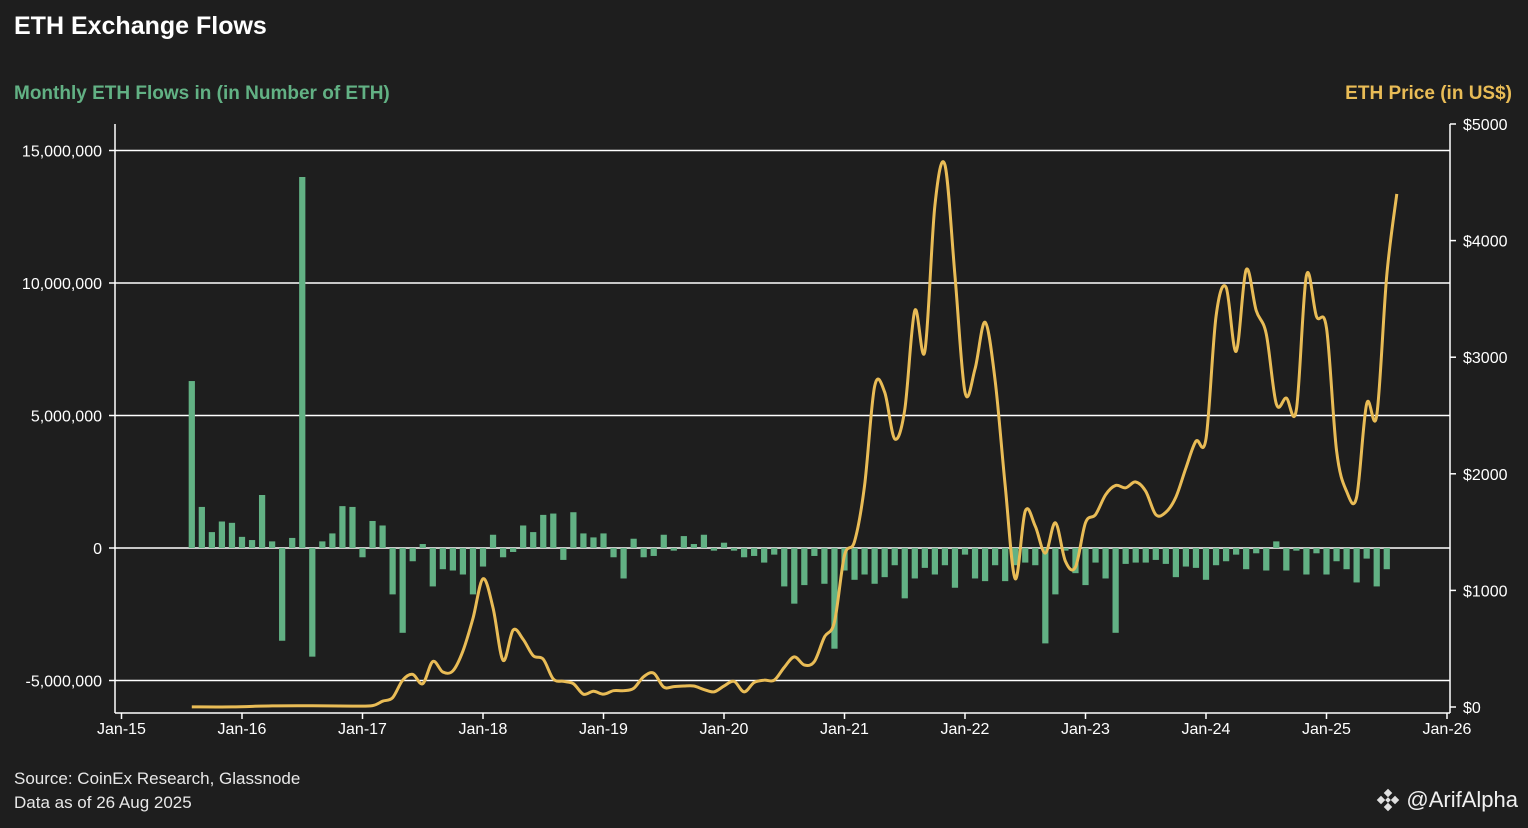 This screenshot has height=828, width=1528. Describe the element at coordinates (63, 682) in the screenshot. I see `left-tick-label: -5,000,000` at that location.